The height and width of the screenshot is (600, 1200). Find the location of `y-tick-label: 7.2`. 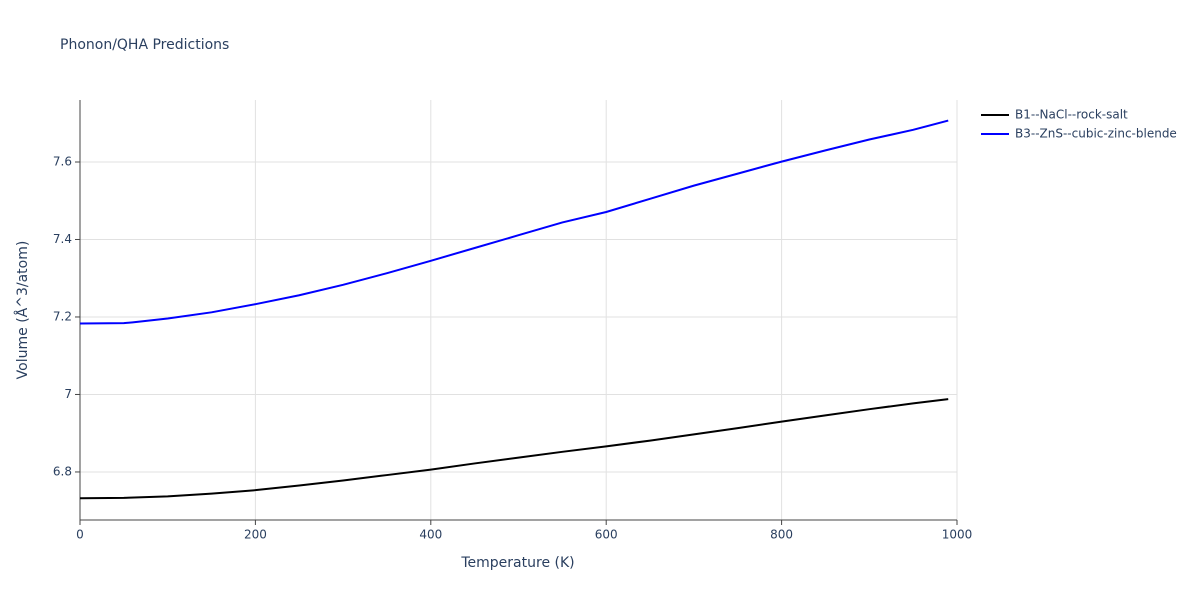

y-tick-label: 7.2 is located at coordinates (62, 316).